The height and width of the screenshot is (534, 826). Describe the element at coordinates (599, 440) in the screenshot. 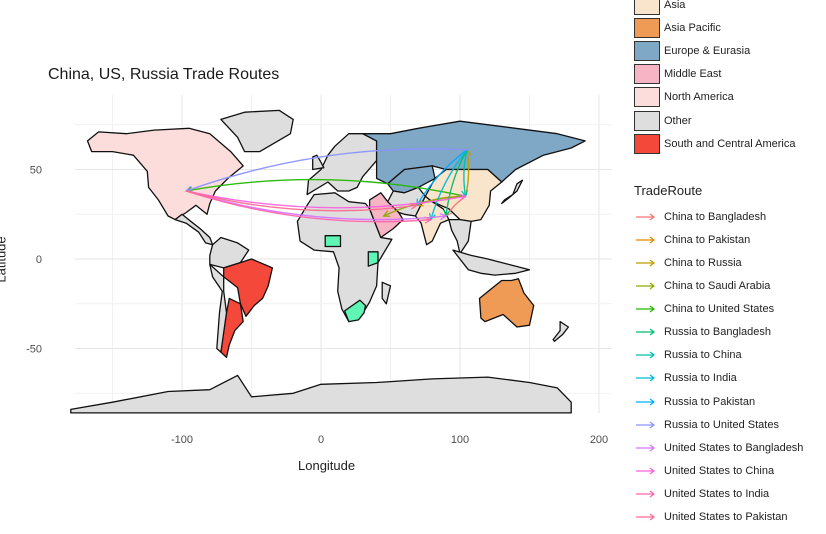

I see `x-tick-label: 200` at that location.